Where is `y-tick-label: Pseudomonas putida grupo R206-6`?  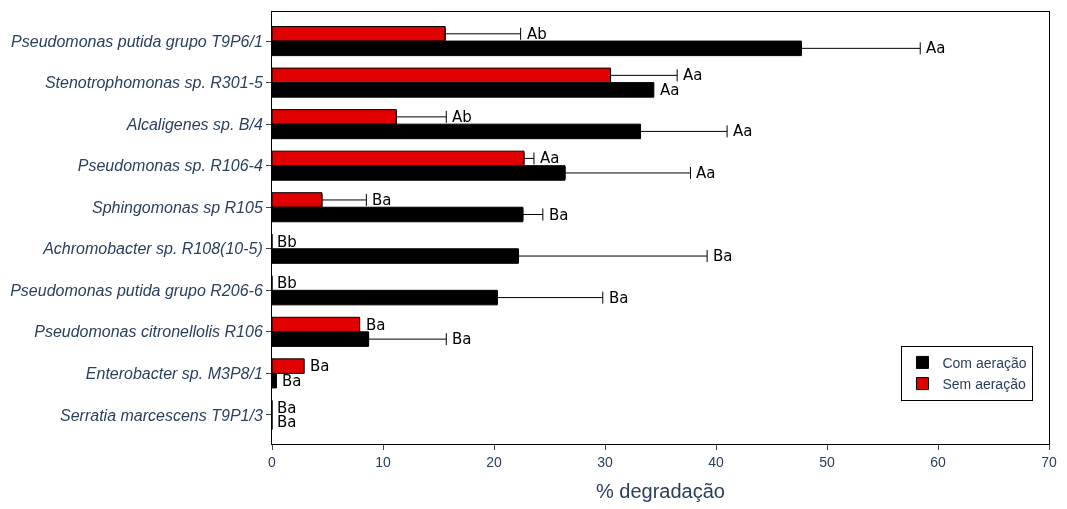
y-tick-label: Pseudomonas putida grupo R206-6 is located at coordinates (136, 290).